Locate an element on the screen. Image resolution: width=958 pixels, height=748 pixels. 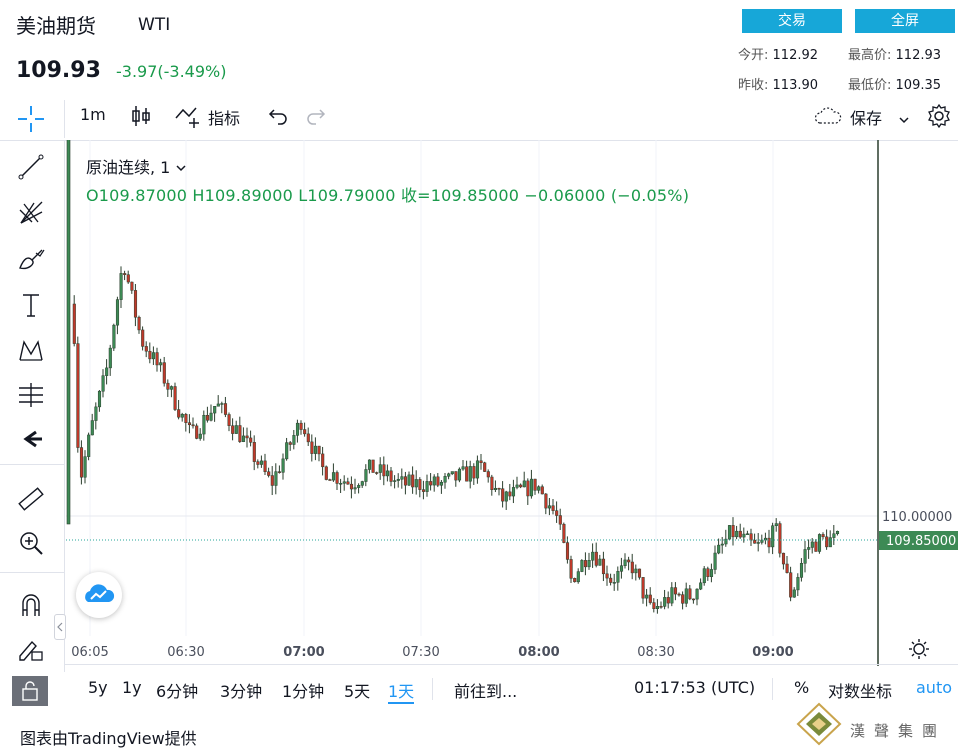
cloud-save-button is located at coordinates (829, 118).